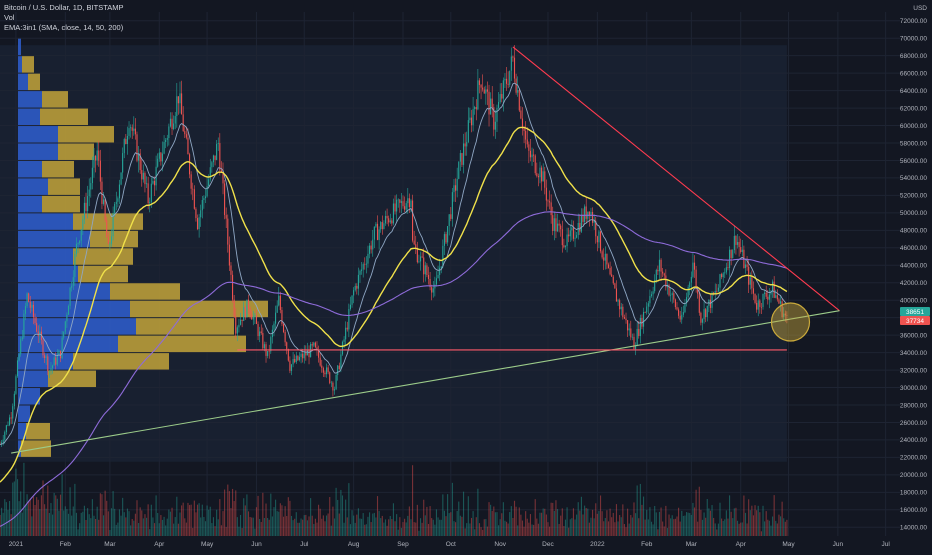 The image size is (932, 555). Describe the element at coordinates (64, 27) in the screenshot. I see `ema-label: EMA:3in1 (SMA, close, 14, 50, 200)` at that location.